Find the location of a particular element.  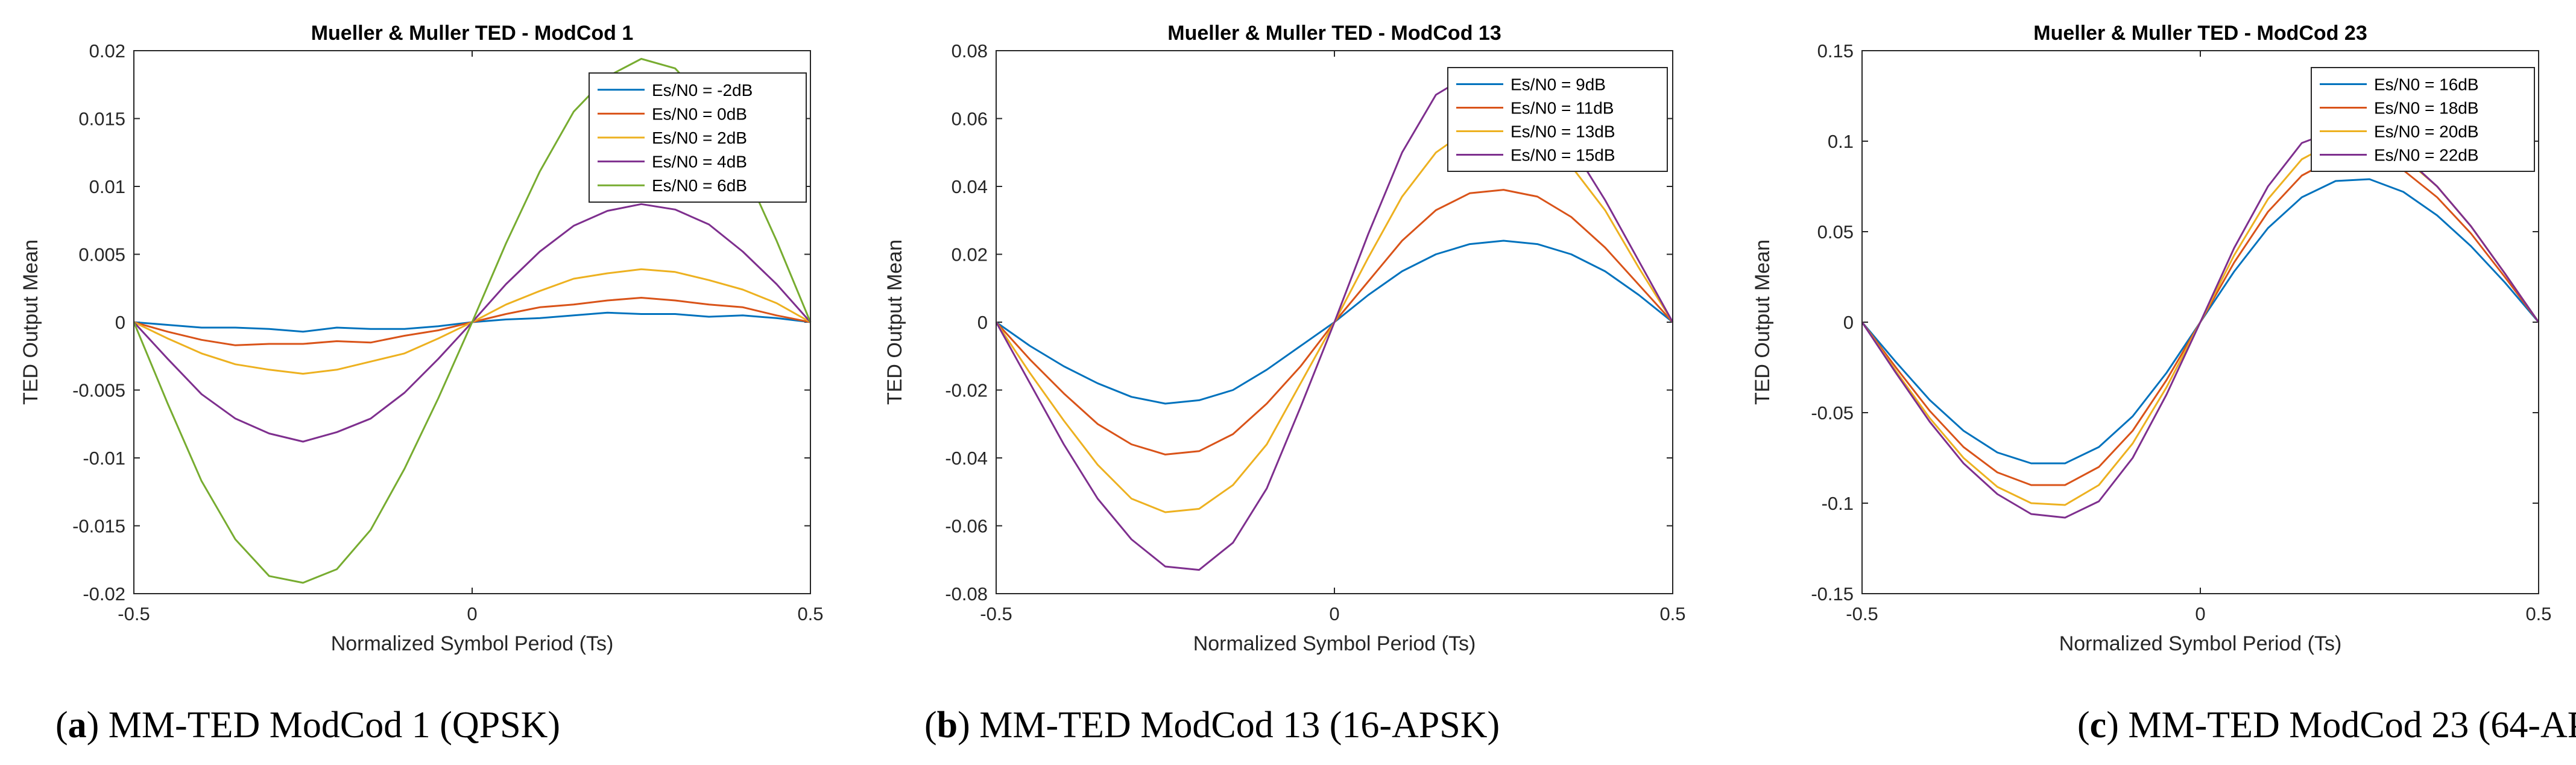

y-tick-label: -0.01 is located at coordinates (104, 459).